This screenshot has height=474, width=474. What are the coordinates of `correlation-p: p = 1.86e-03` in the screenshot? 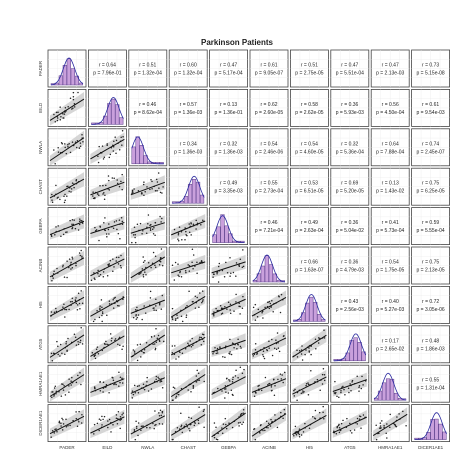 It's located at (430, 349).